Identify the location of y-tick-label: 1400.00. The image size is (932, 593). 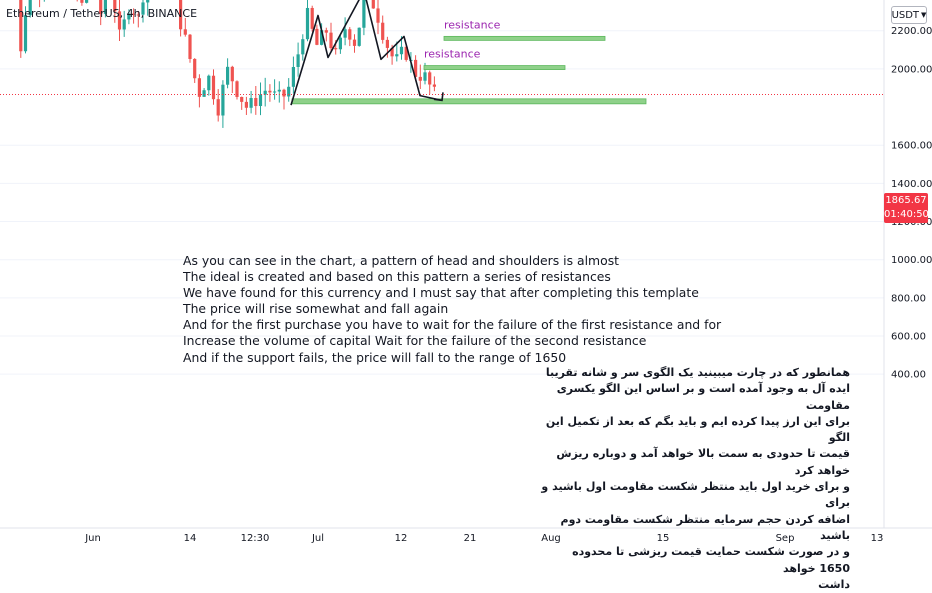
(911, 184).